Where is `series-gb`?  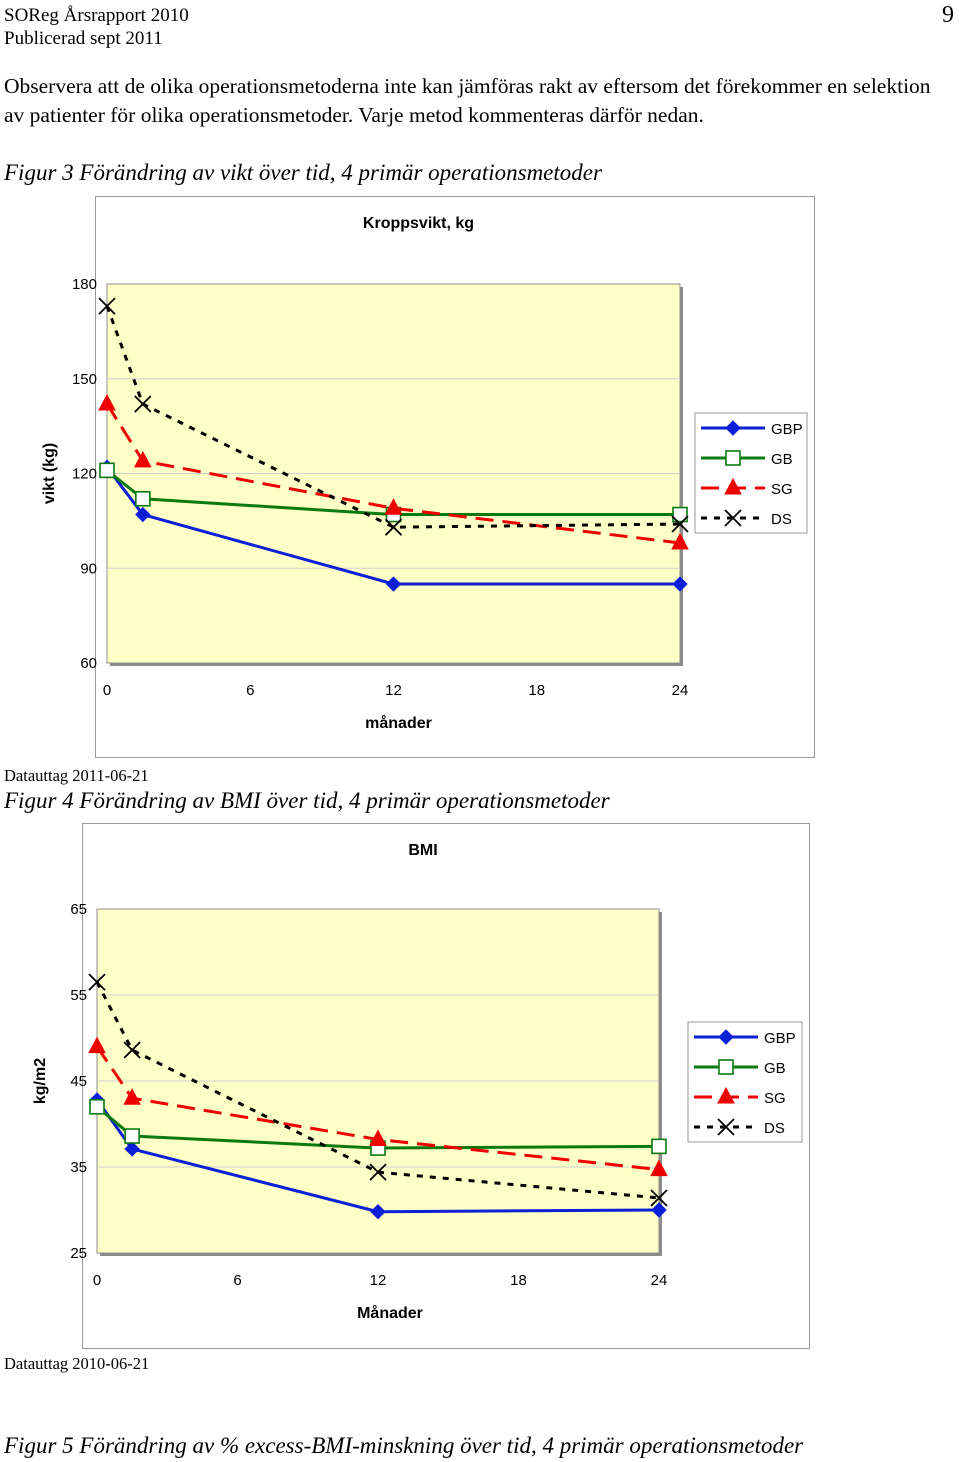
series-gb is located at coordinates (393, 492).